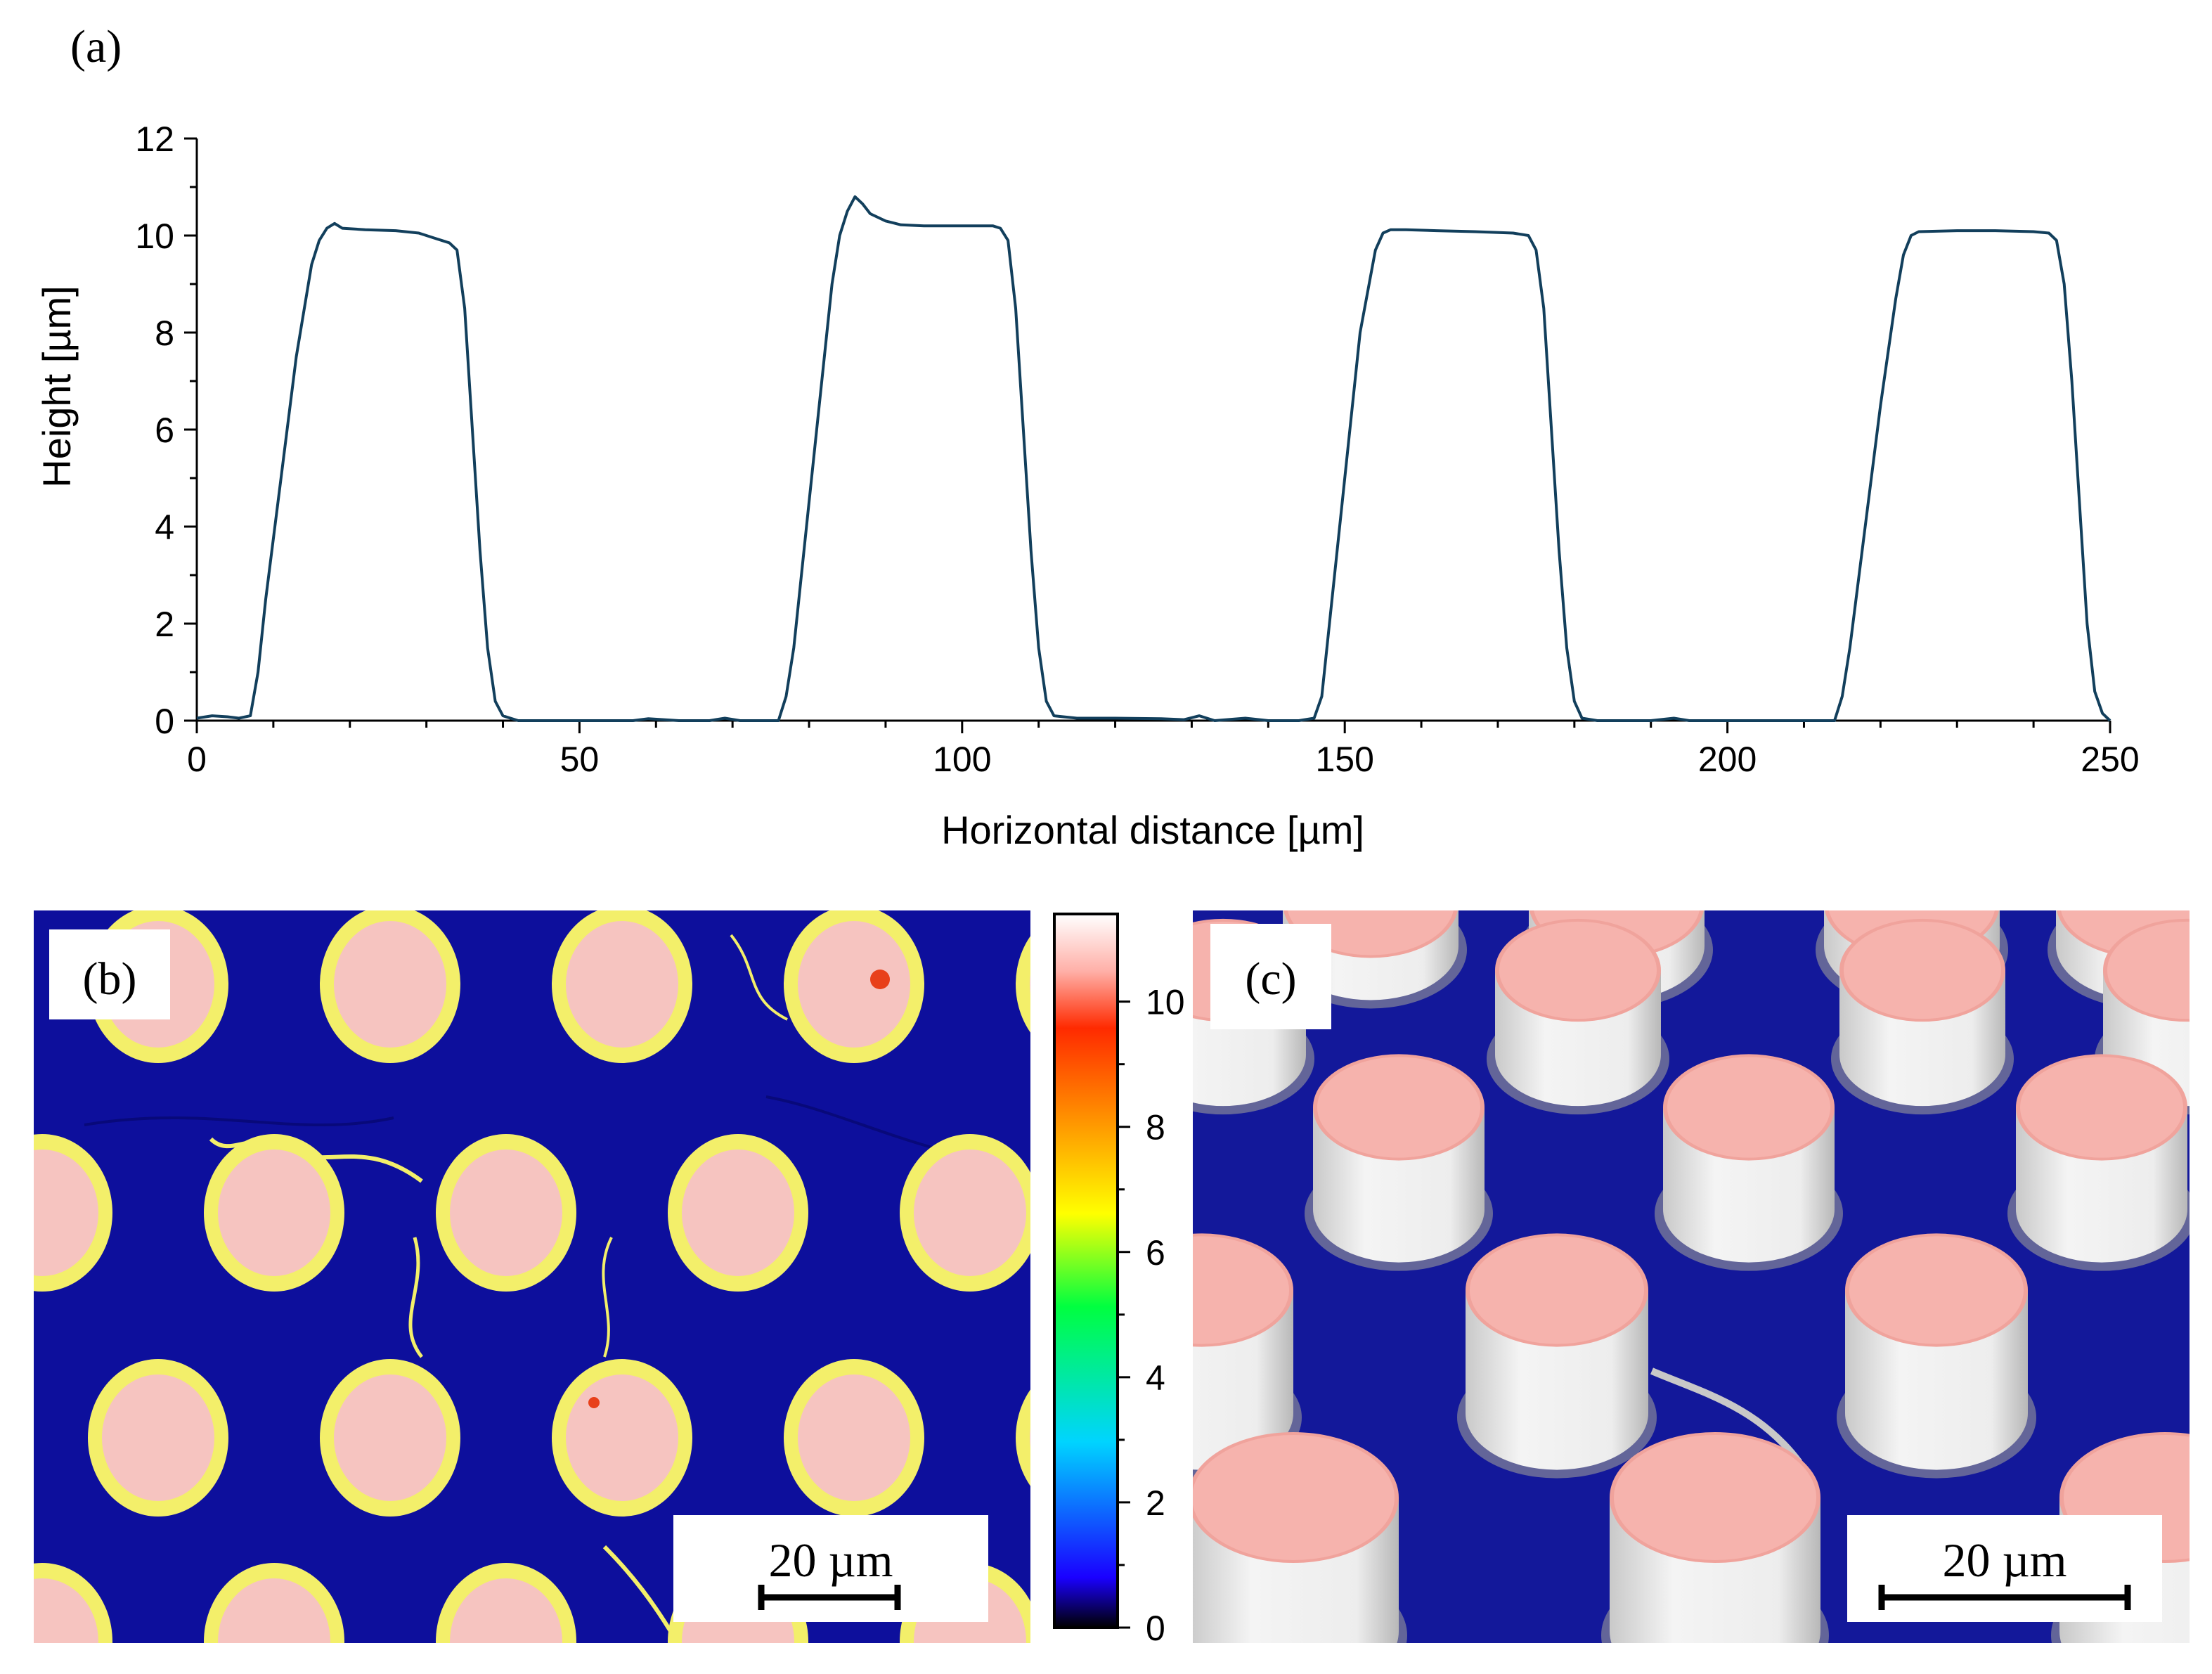 This screenshot has width=2212, height=1674. What do you see at coordinates (1086, 1271) in the screenshot?
I see `colorbar-gradient` at bounding box center [1086, 1271].